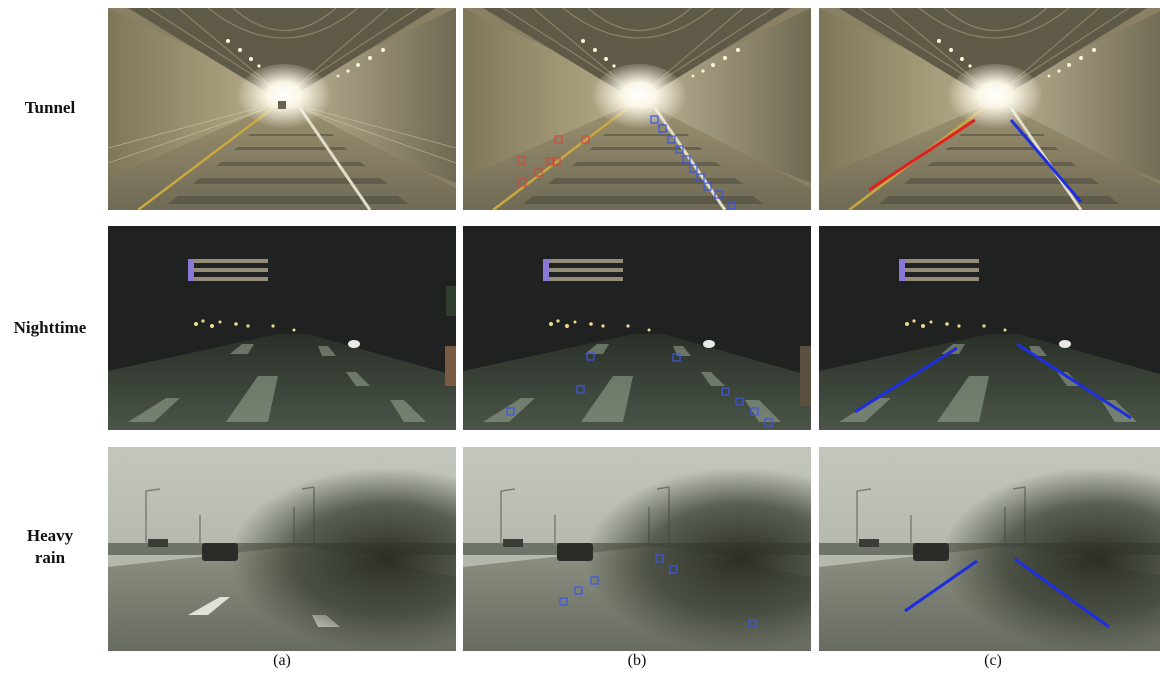  What do you see at coordinates (637, 660) in the screenshot?
I see `column-label-b: (b)` at bounding box center [637, 660].